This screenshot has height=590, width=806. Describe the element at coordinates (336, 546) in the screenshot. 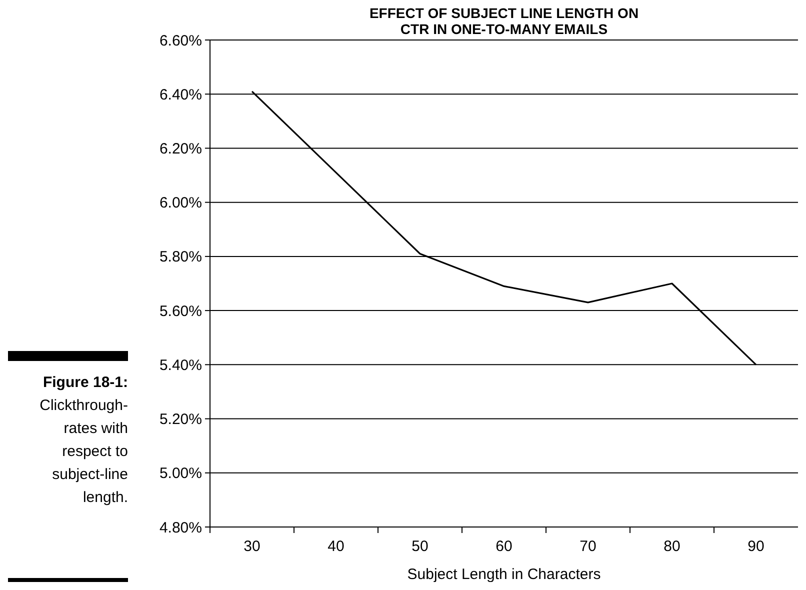

I see `x-tick-label: 40` at that location.